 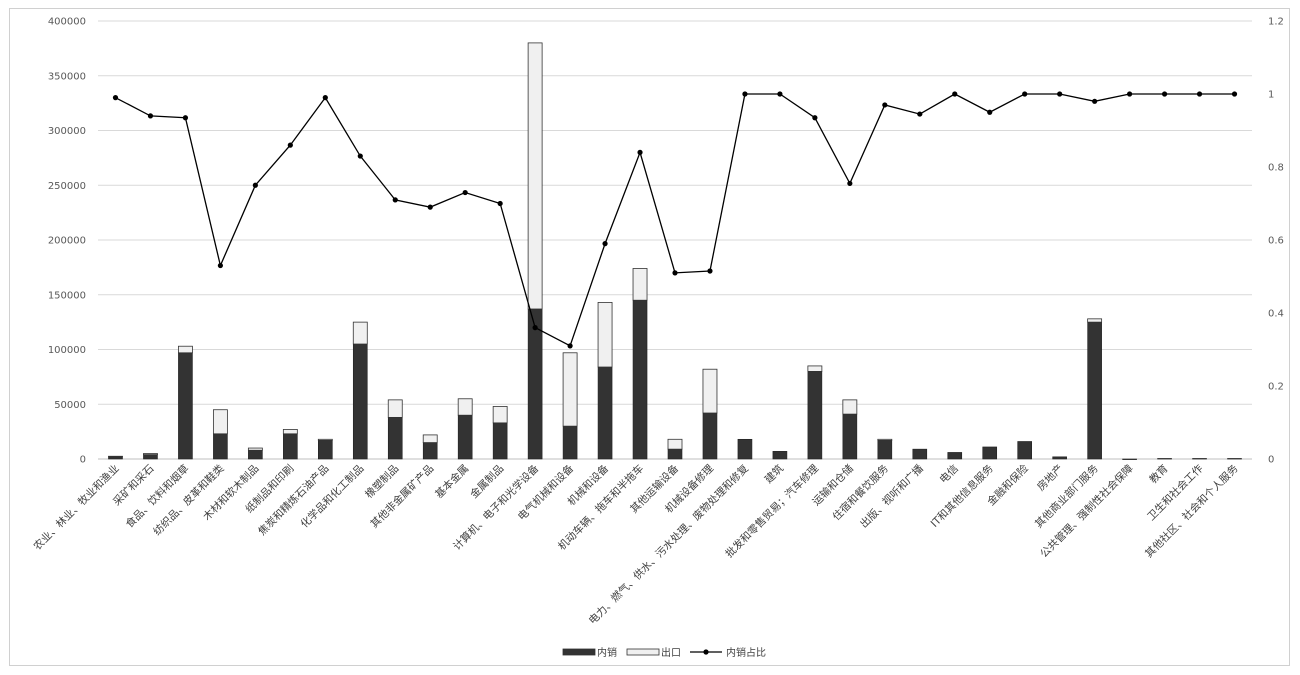 I want to click on legend-swatch-export, so click(x=643, y=652).